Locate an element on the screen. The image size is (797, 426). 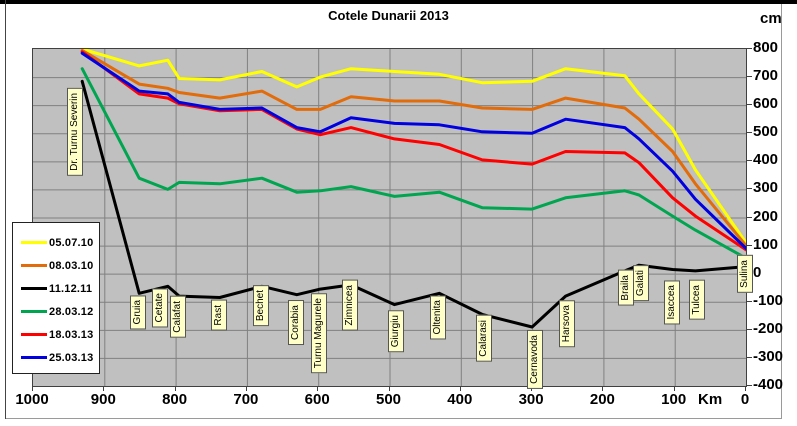
y-axis-tick-label: 100 is located at coordinates (766, 244).